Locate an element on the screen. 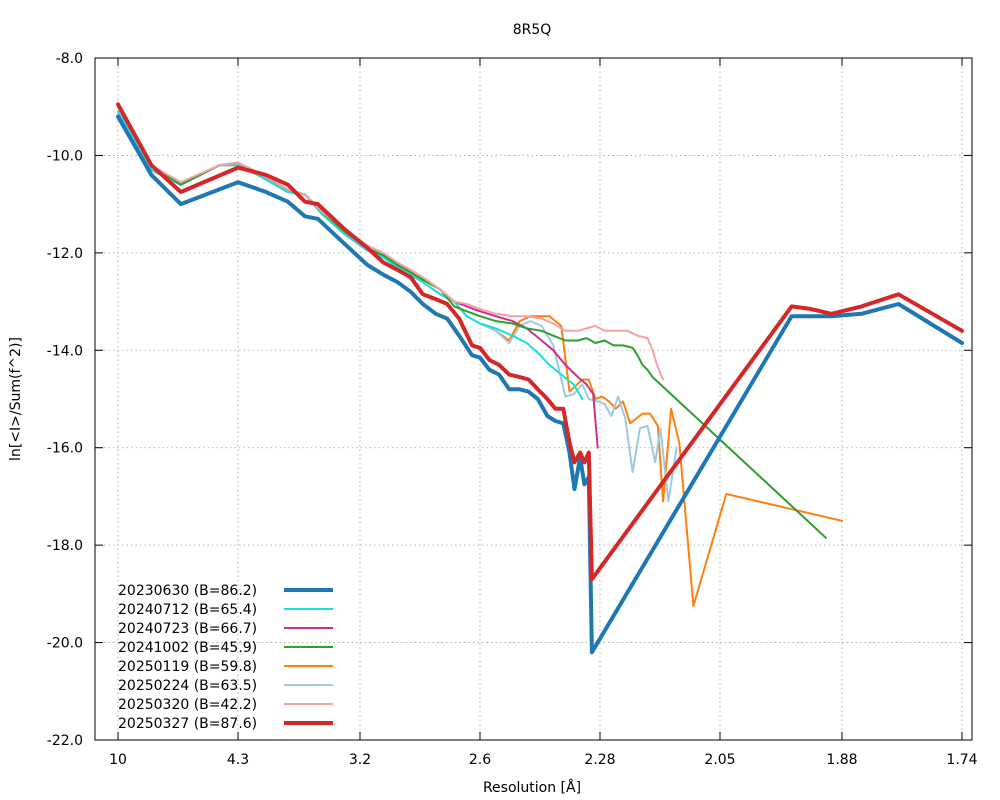 This screenshot has width=1000, height=800. y-tick-label: -12.0 is located at coordinates (65, 254).